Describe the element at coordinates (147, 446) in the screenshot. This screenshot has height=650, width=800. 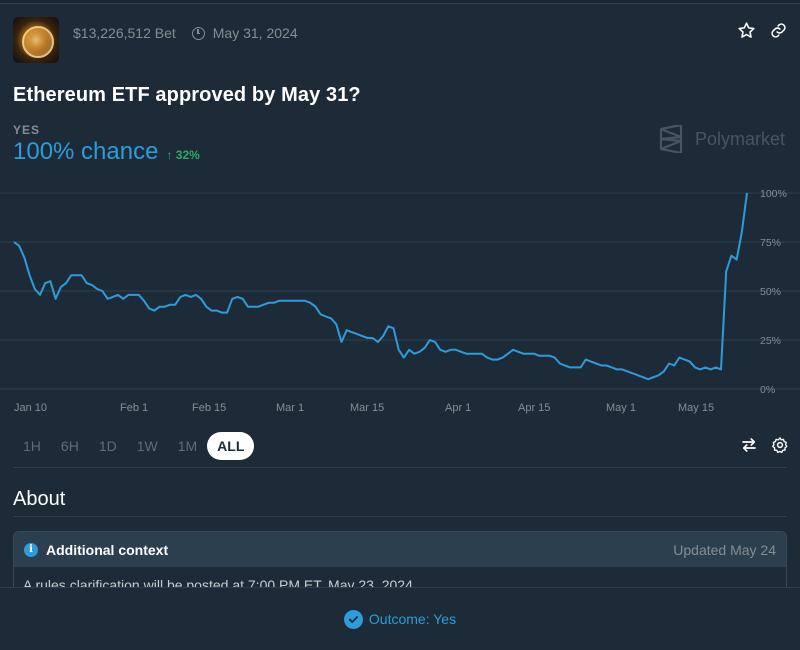
I see `timeframe-1w: 1W` at that location.